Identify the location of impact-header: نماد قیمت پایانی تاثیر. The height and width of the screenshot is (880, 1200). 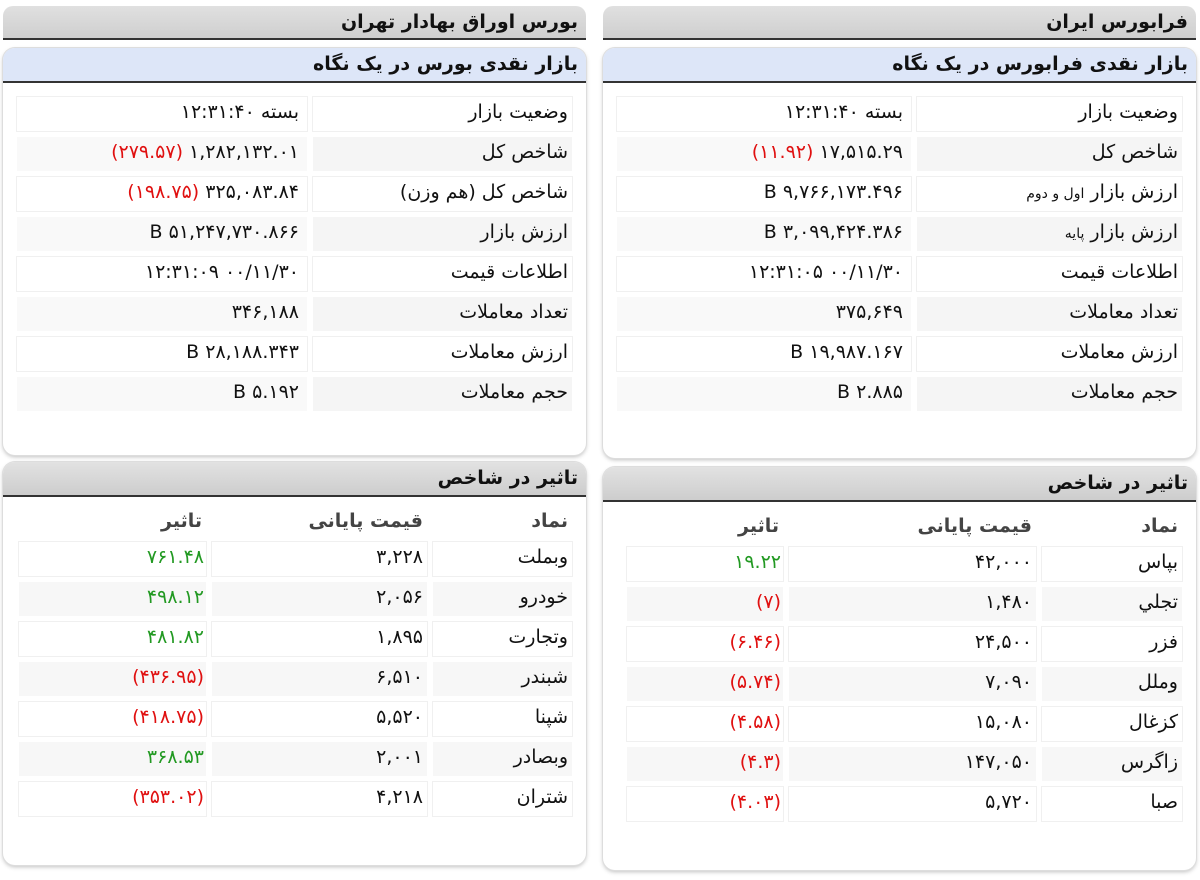
(899, 527).